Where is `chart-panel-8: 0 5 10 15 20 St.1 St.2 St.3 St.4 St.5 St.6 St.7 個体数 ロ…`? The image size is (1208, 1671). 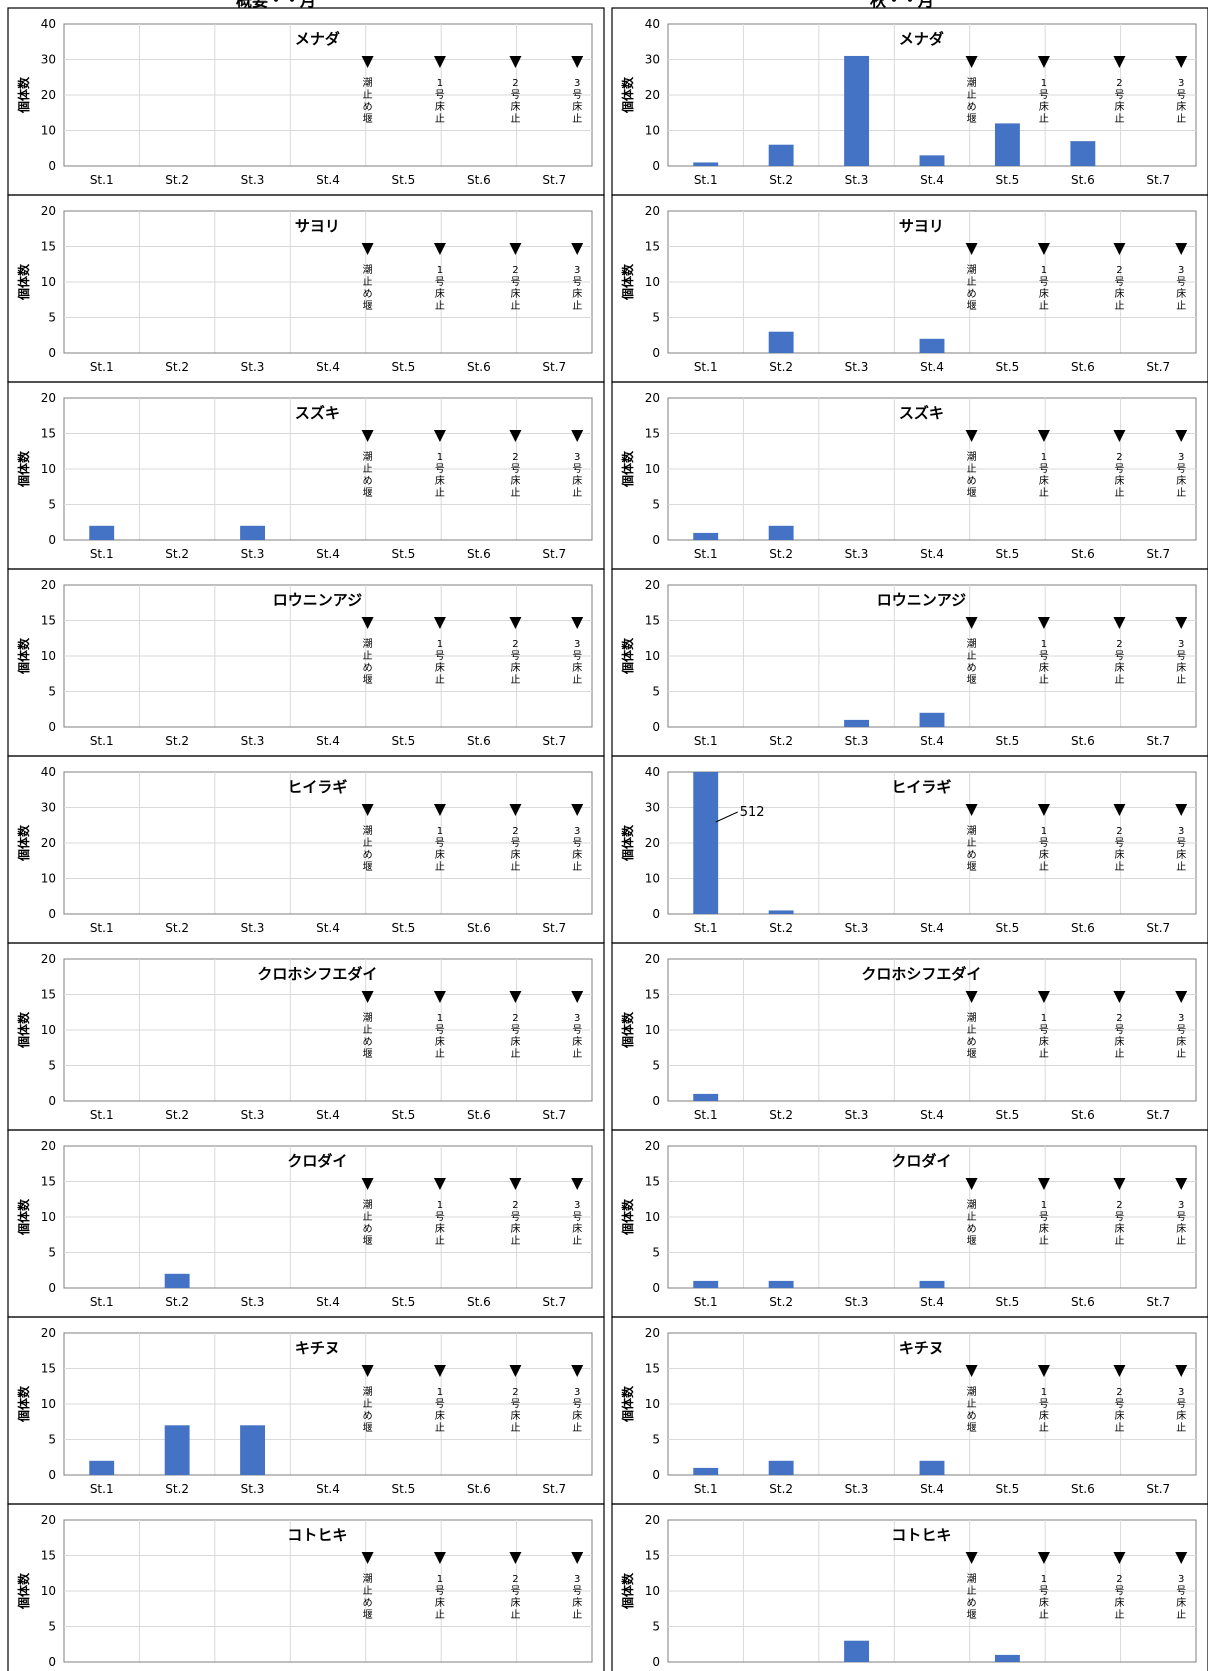 chart-panel-8: 0 5 10 15 20 St.1 St.2 St.3 St.4 St.5 St.6 St.7 個体数 ロ… is located at coordinates (909, 662).